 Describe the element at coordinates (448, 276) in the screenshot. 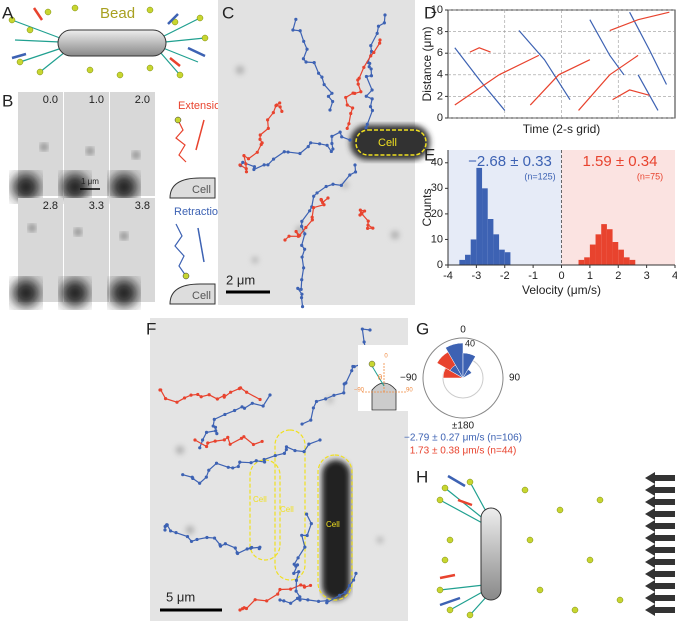

I see `x-tick-label: -4` at that location.